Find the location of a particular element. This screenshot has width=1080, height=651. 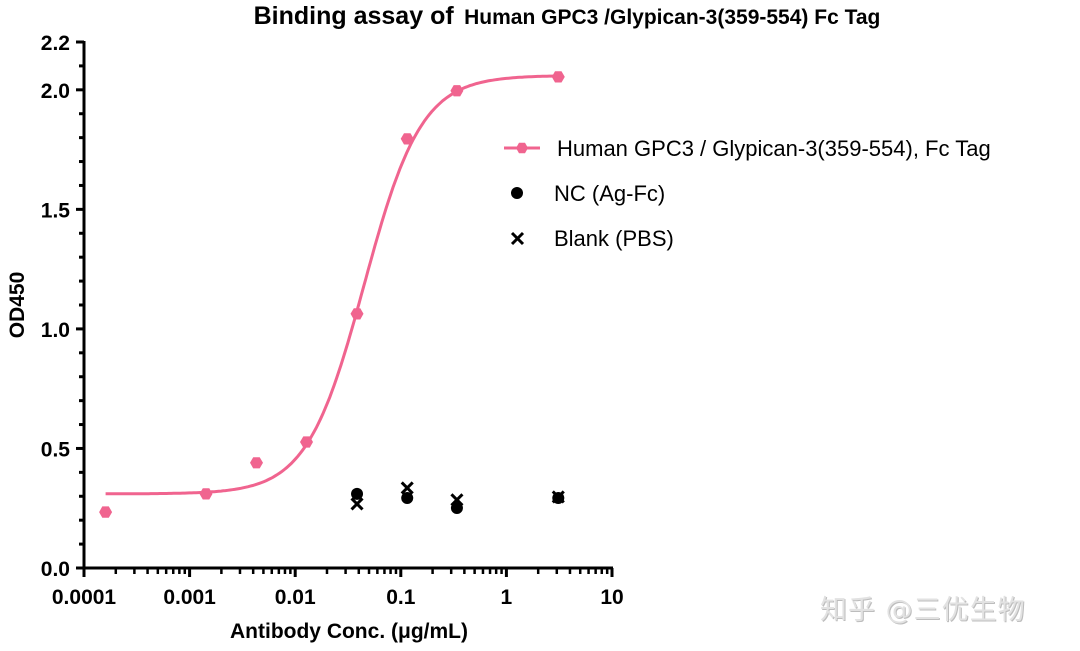

watermark: 知乎 @三优生物 is located at coordinates (923, 610).